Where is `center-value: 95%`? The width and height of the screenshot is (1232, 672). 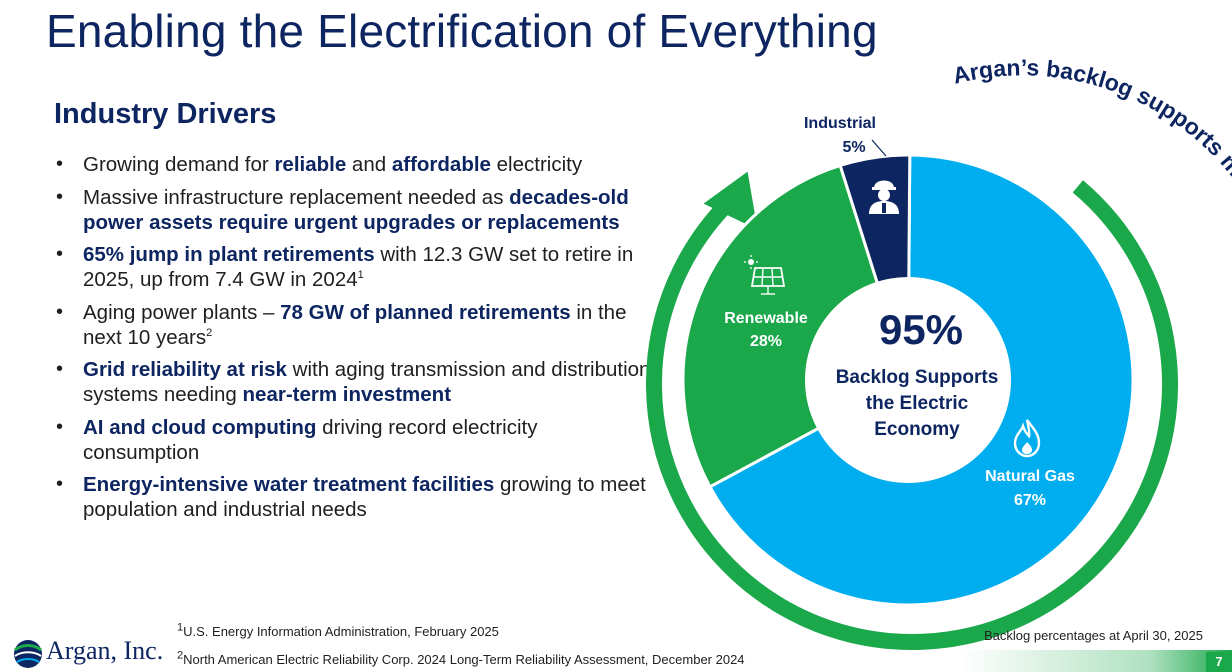 center-value: 95% is located at coordinates (921, 329).